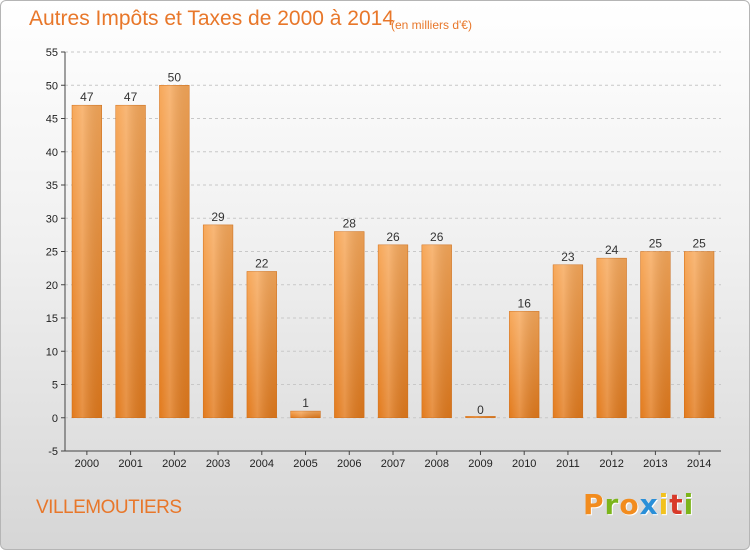  I want to click on proxiti-logo: Proxiti, so click(638, 504).